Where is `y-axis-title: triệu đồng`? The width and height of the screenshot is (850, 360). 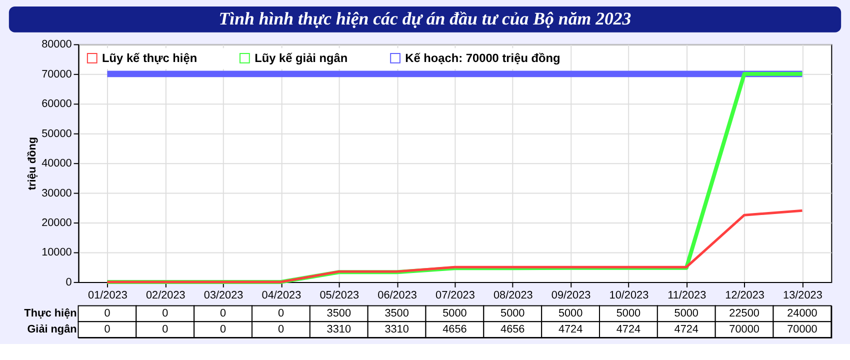
y-axis-title: triệu đồng is located at coordinates (32, 163).